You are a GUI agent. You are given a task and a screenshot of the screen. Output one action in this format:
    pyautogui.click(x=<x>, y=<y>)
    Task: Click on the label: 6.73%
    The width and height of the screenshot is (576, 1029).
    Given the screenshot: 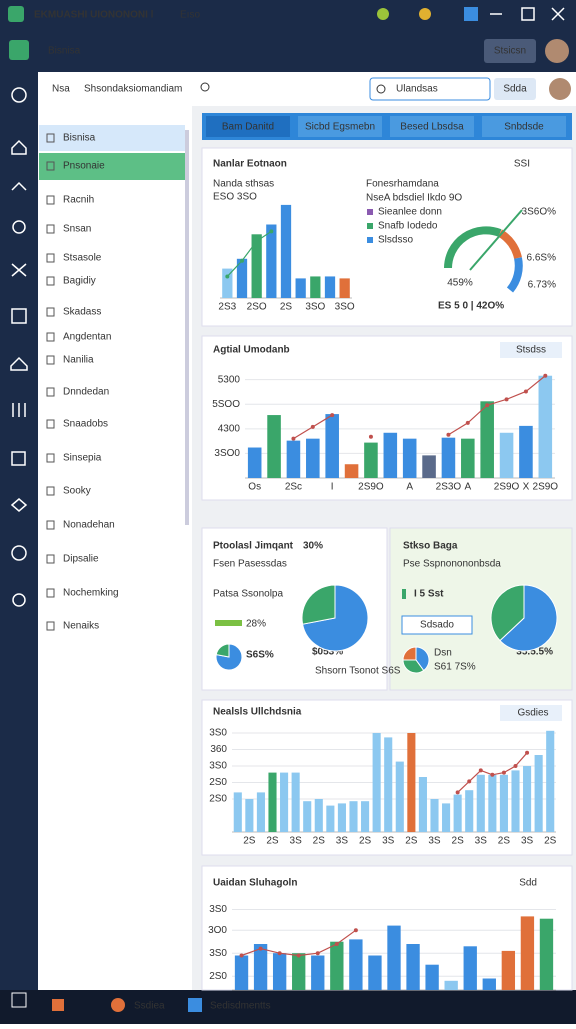 What is the action you would take?
    pyautogui.click(x=542, y=285)
    